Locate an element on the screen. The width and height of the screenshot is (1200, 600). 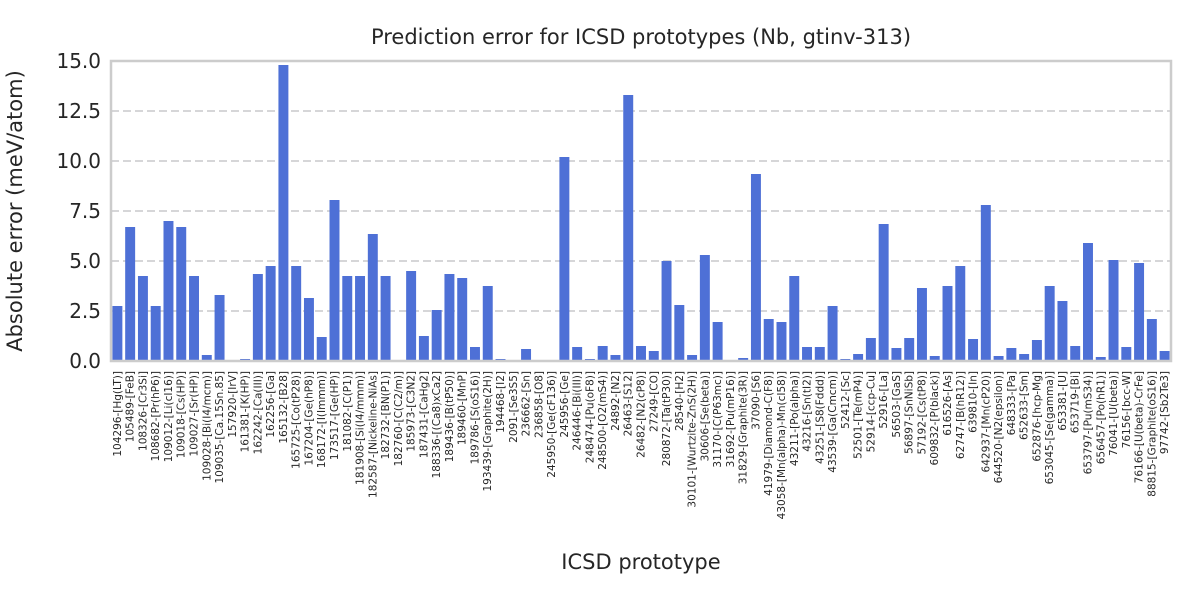
x-tick-label: 76166-[U(beta)-CrFe] is located at coordinates (1140, 427).